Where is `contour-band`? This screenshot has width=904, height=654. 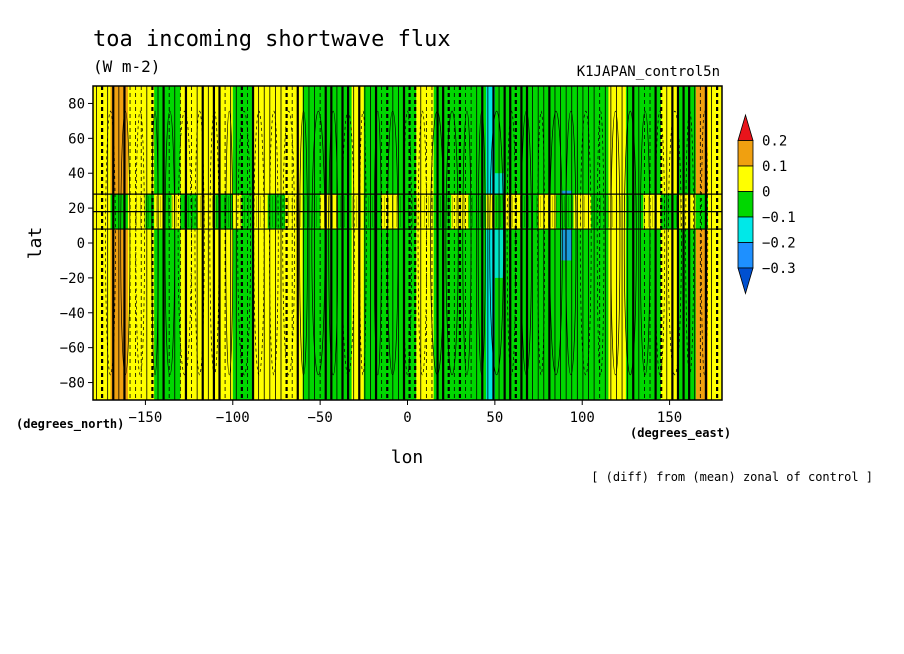
contour-band is located at coordinates (407, 212).